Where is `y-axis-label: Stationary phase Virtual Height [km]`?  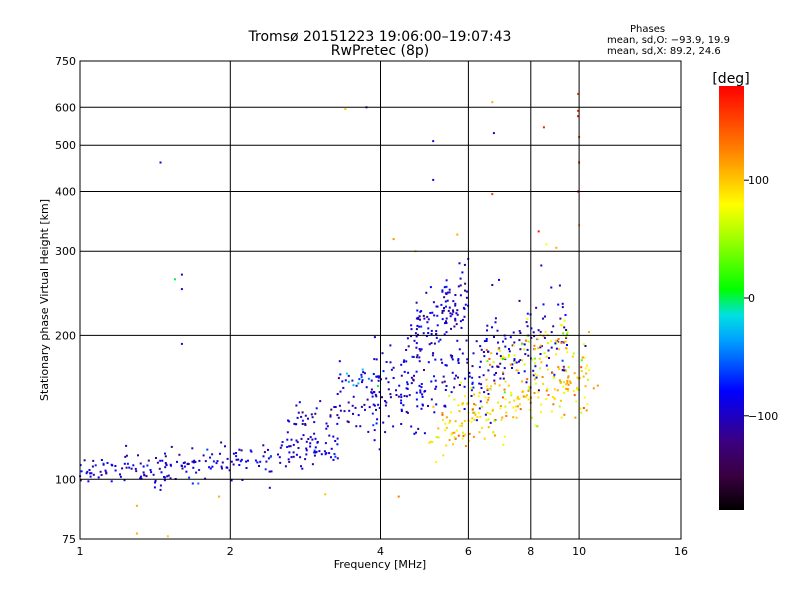 y-axis-label: Stationary phase Virtual Height [km] is located at coordinates (44, 300).